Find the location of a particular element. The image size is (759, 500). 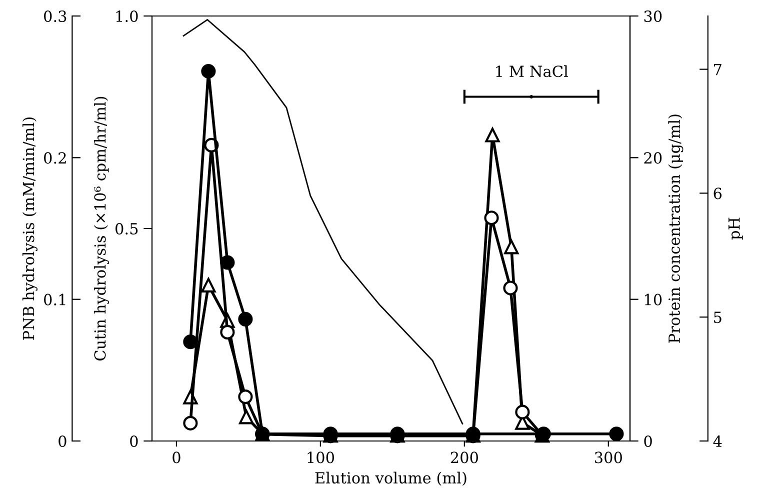

x-tick-label: 300 is located at coordinates (608, 458).